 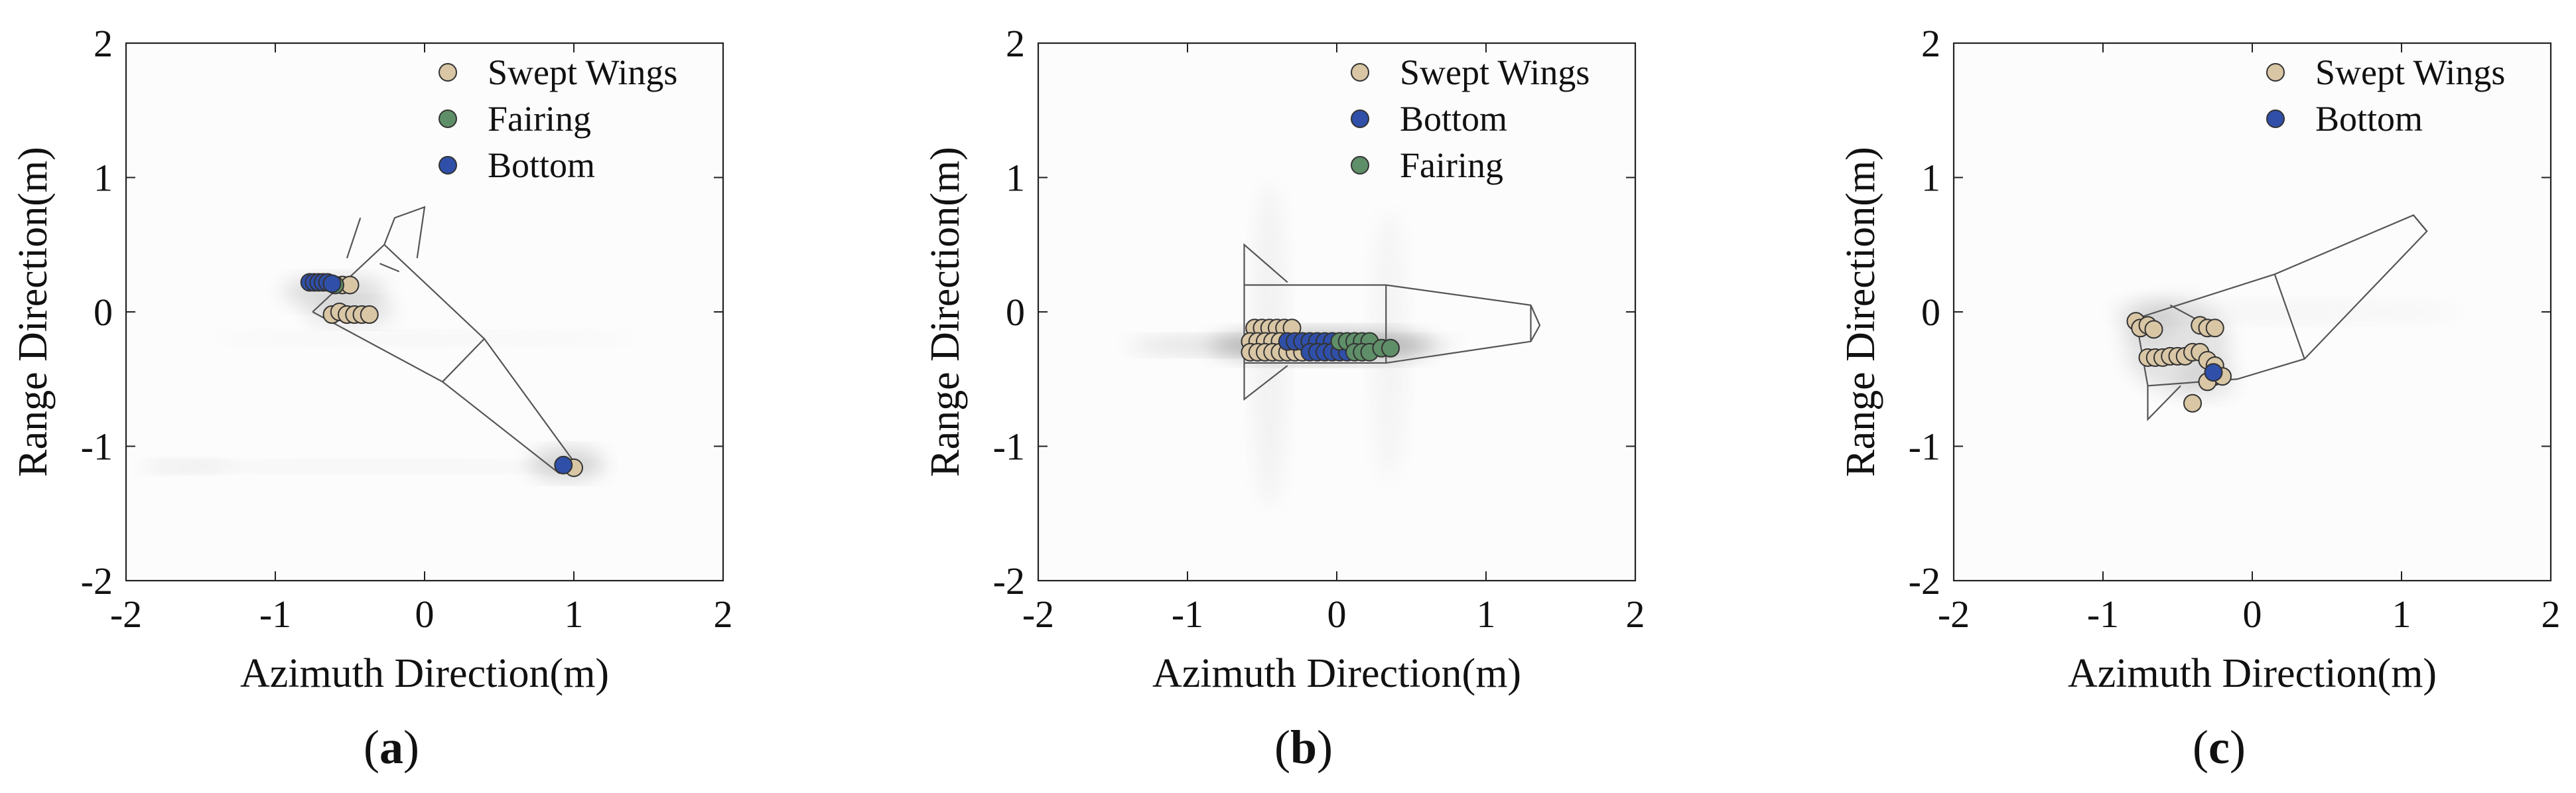 I want to click on panel-caption: (b), so click(x=1303, y=747).